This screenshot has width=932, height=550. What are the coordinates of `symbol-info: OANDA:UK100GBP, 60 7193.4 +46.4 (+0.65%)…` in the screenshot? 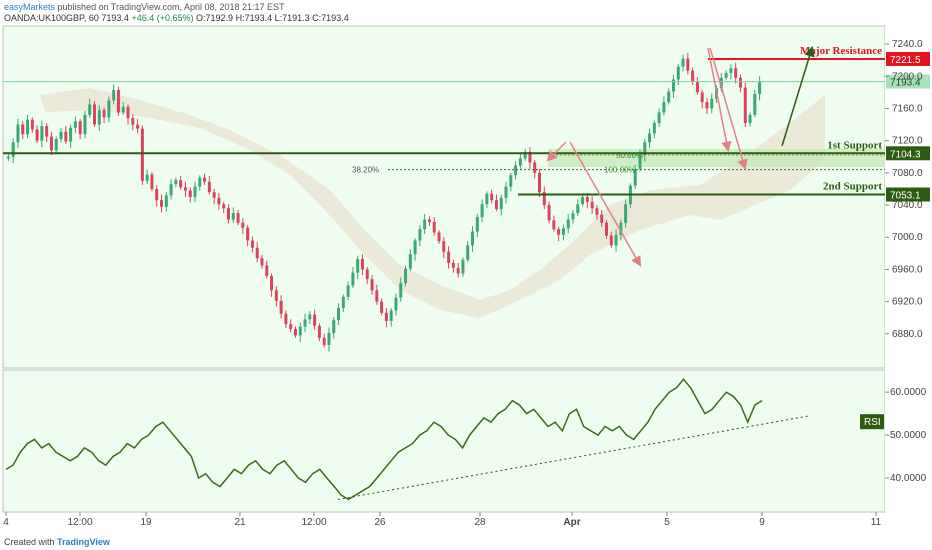 It's located at (176, 18).